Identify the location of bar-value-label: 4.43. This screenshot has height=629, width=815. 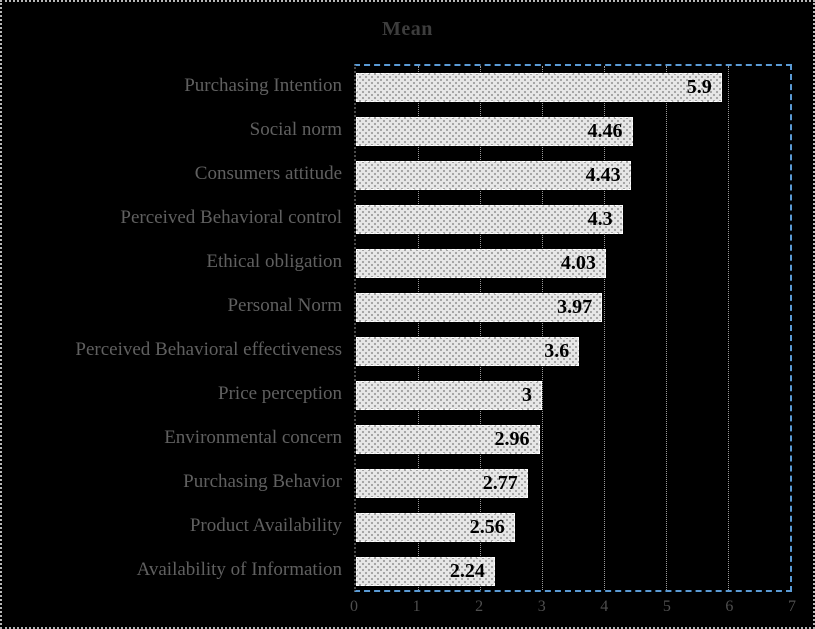
(603, 175).